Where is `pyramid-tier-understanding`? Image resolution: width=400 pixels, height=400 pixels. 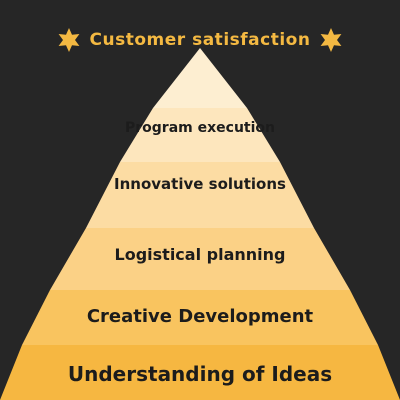
pyramid-tier-understanding is located at coordinates (200, 372).